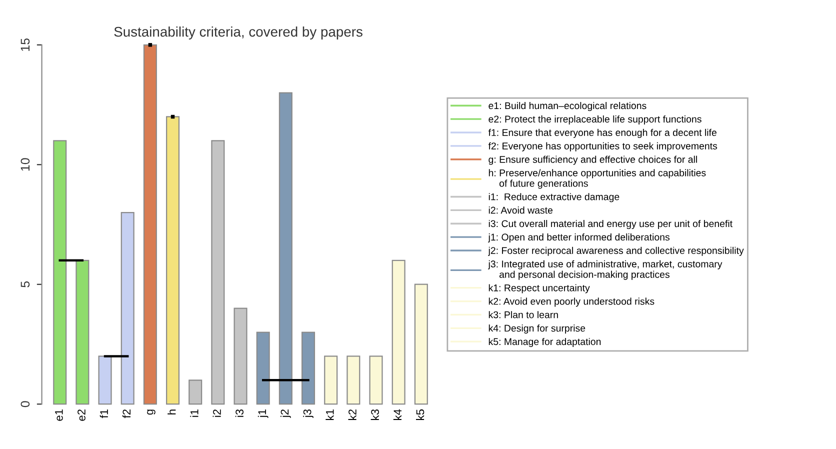  Describe the element at coordinates (610, 225) in the screenshot. I see `legend-label: i3: Cut overall material and energy use per unit of benefit` at that location.